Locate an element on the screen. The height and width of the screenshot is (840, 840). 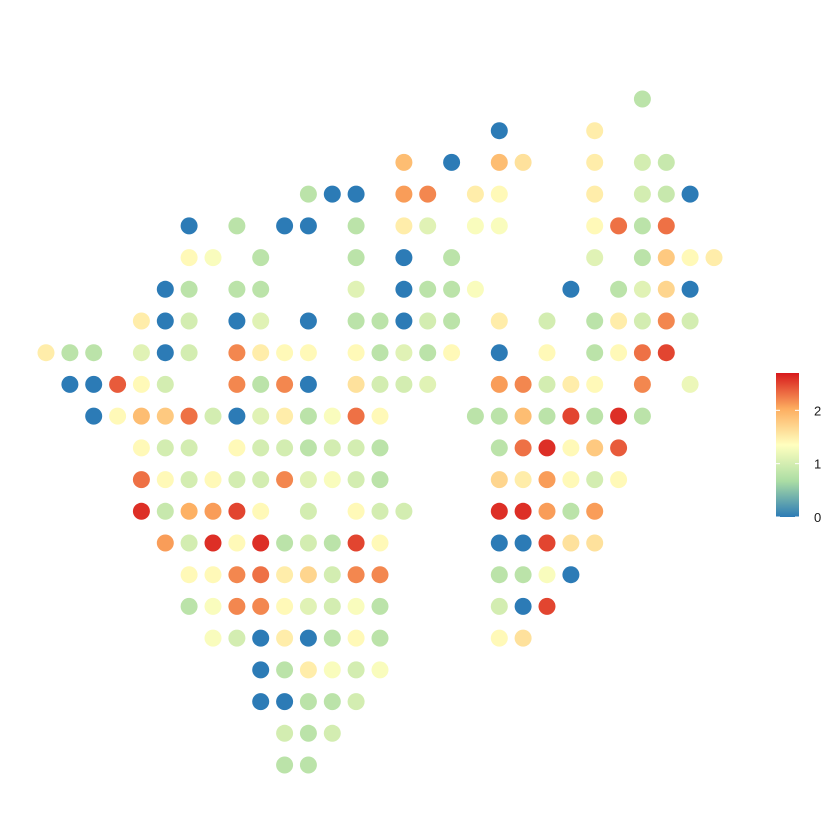
color-legend: 0 1 2 is located at coordinates (798, 449).